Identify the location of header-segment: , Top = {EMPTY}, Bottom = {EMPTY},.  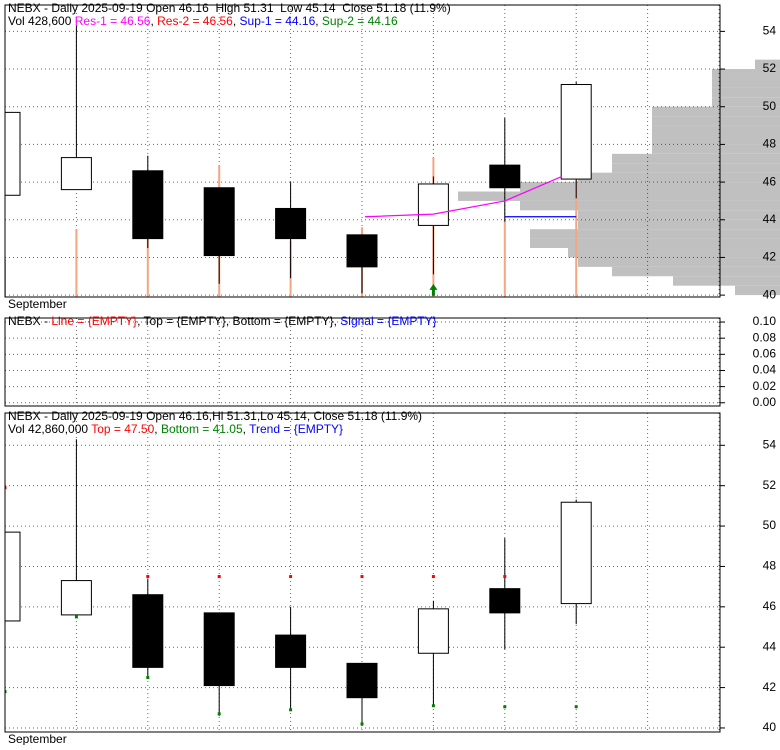
(238, 321).